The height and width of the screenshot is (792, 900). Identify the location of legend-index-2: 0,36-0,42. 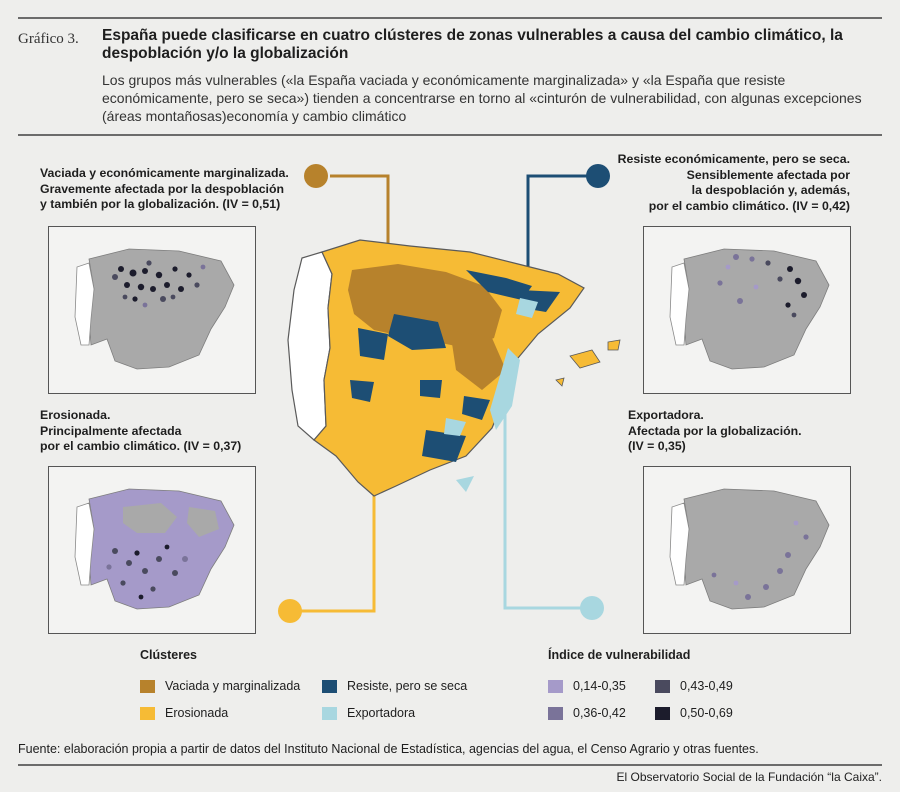
(587, 713).